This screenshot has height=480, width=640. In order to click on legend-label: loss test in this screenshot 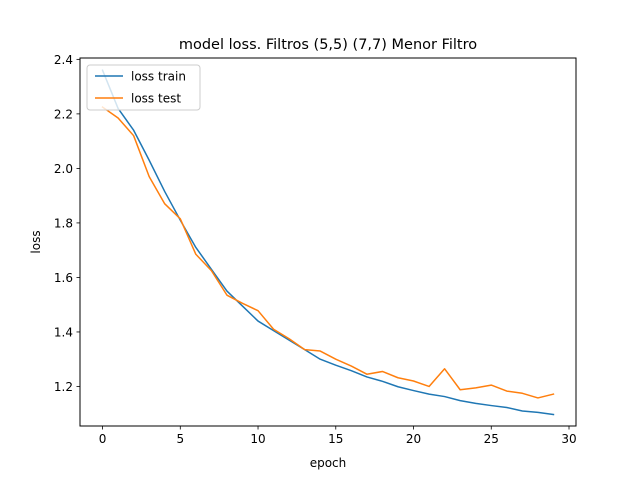, I will do `click(156, 99)`.